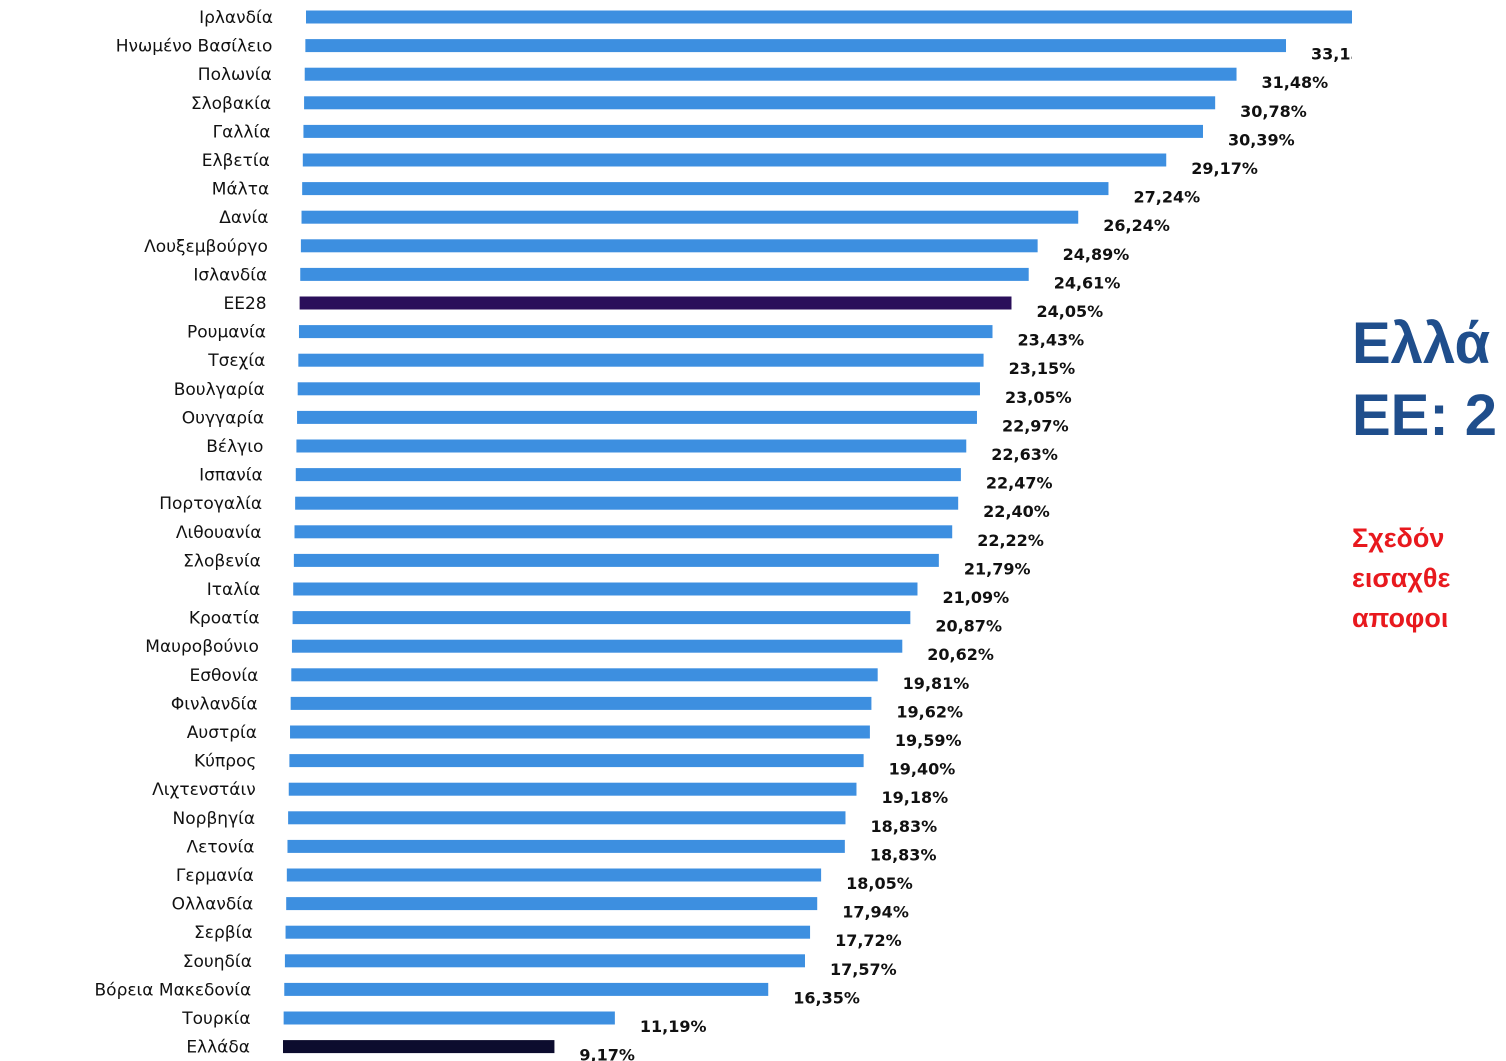 The height and width of the screenshot is (1061, 1506). I want to click on category-label: Λιχτενστάιν, so click(204, 790).